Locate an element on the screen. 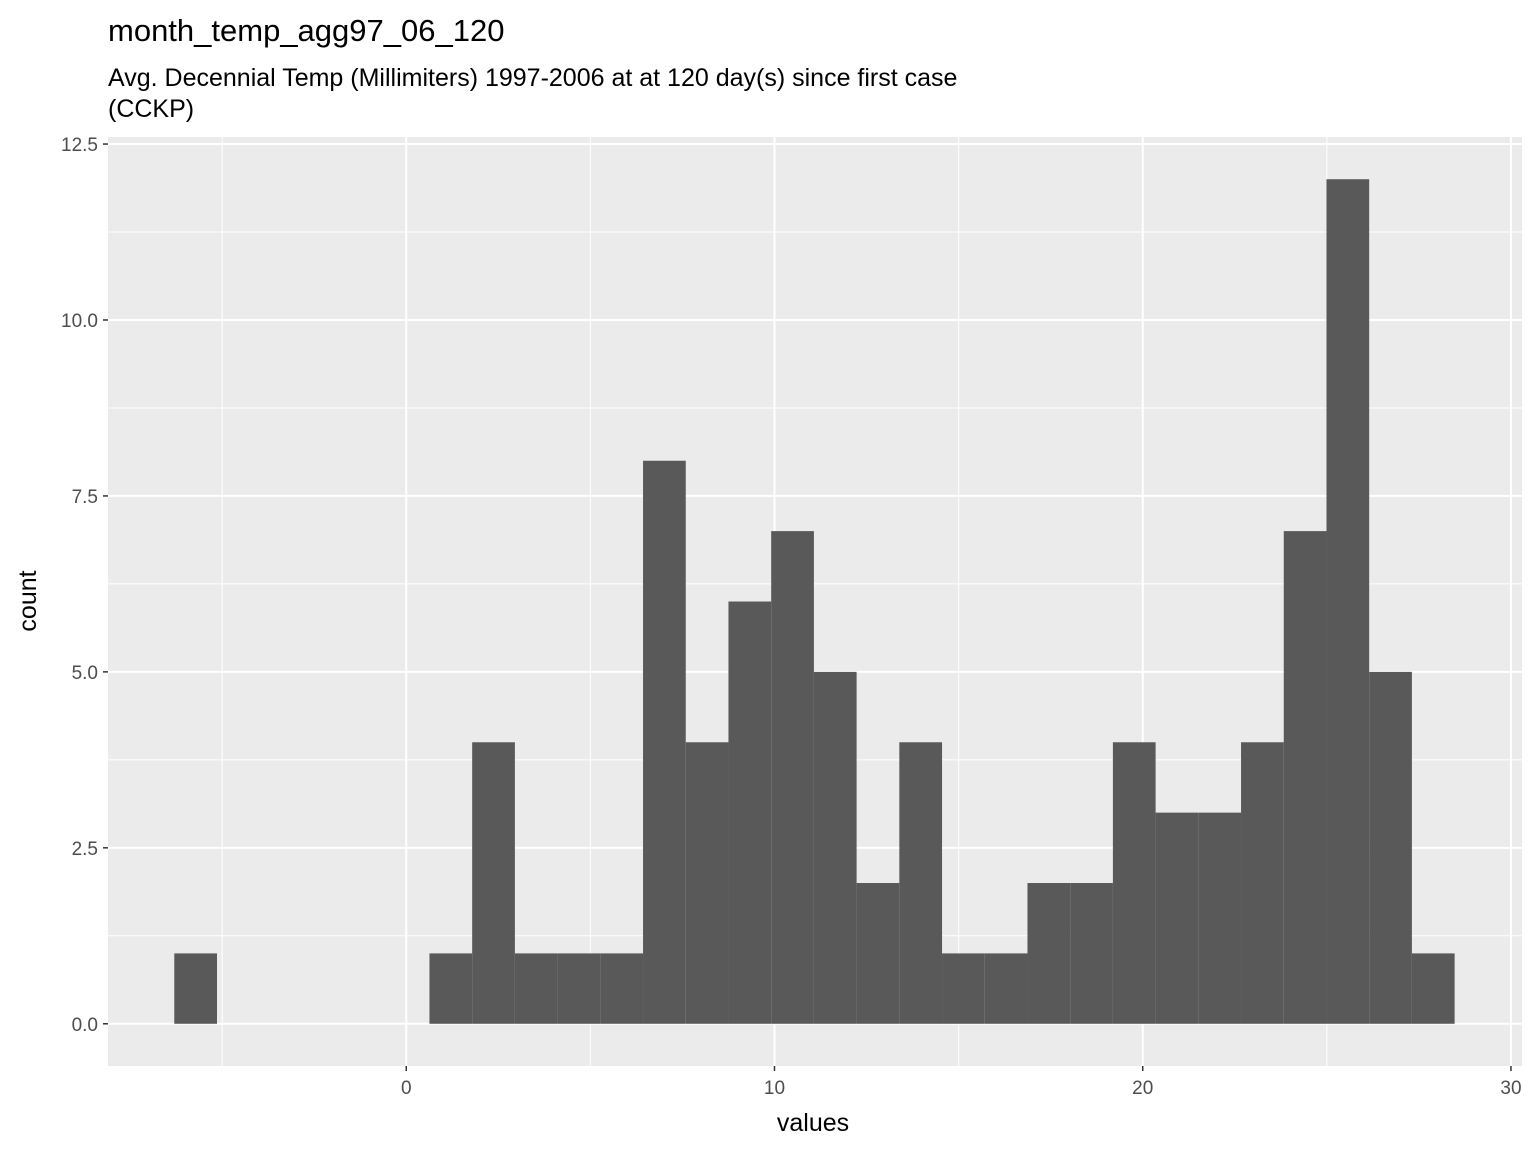  y-tick-label: 7.5 is located at coordinates (85, 497).